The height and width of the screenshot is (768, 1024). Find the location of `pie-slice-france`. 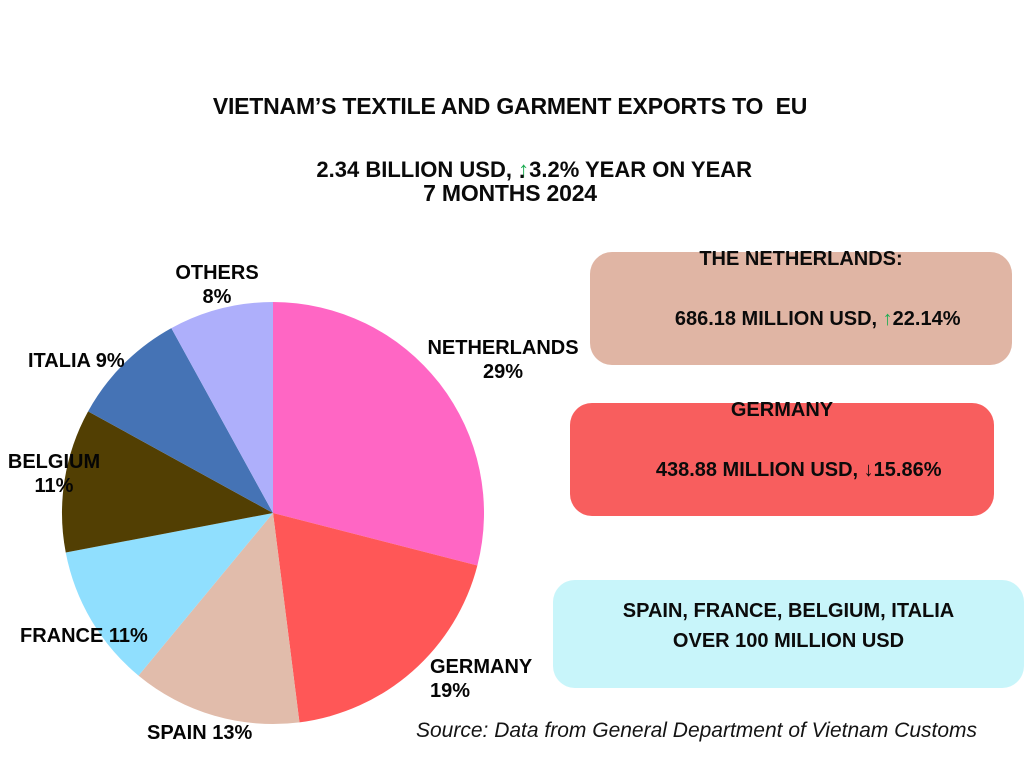

pie-slice-france is located at coordinates (169, 594).